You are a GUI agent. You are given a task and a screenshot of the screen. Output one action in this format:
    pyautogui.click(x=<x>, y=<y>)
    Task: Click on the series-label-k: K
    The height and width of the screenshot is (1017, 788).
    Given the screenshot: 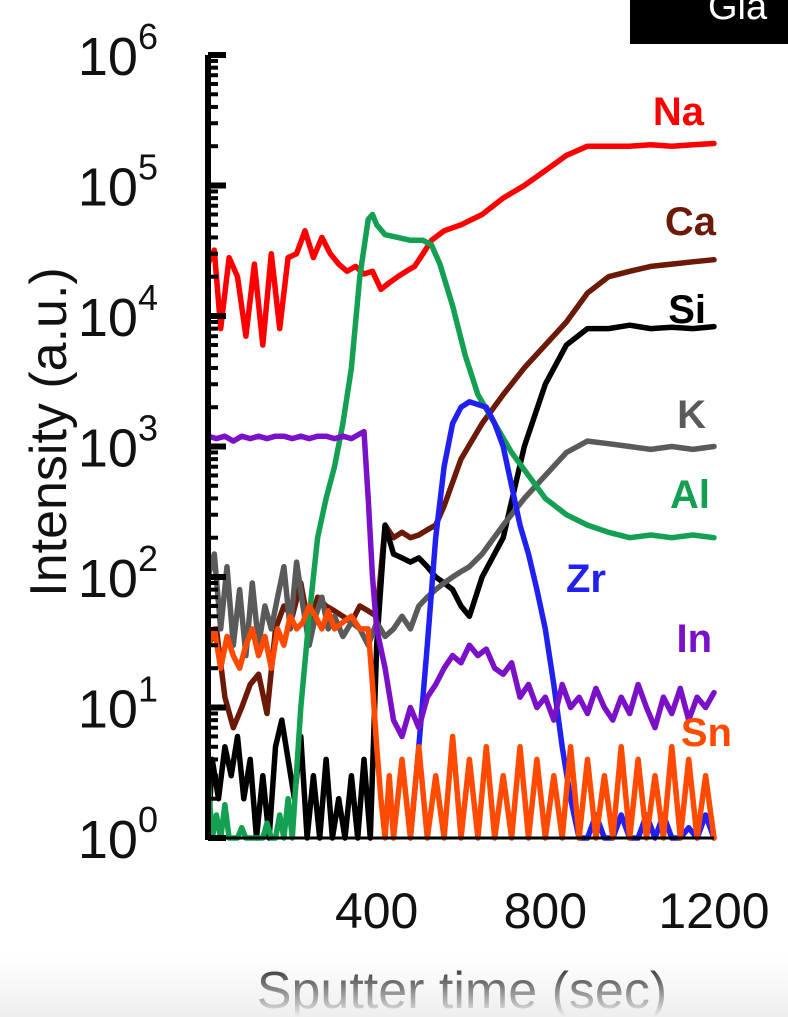 What is the action you would take?
    pyautogui.click(x=691, y=415)
    